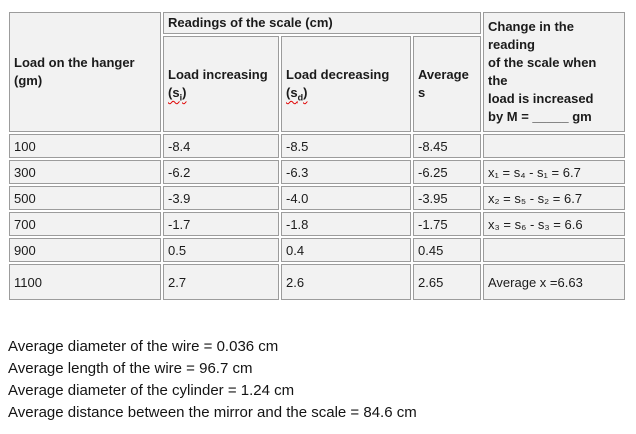 This screenshot has width=636, height=434. I want to click on header-load-decreasing: Load decreasing (sd), so click(346, 84).